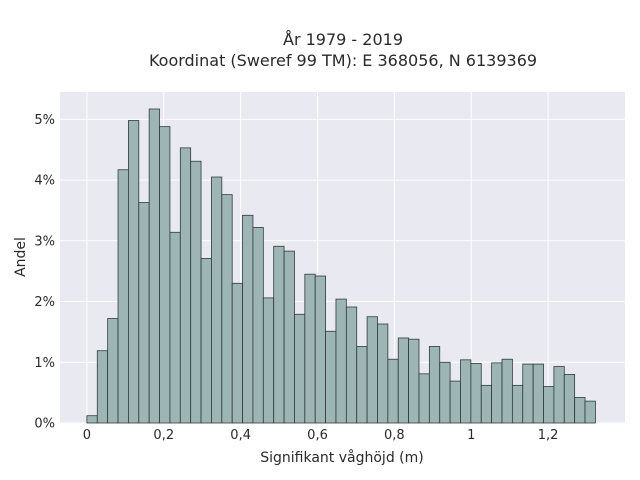 This screenshot has height=480, width=640. Describe the element at coordinates (44, 363) in the screenshot. I see `y-tick-label: 1%` at that location.